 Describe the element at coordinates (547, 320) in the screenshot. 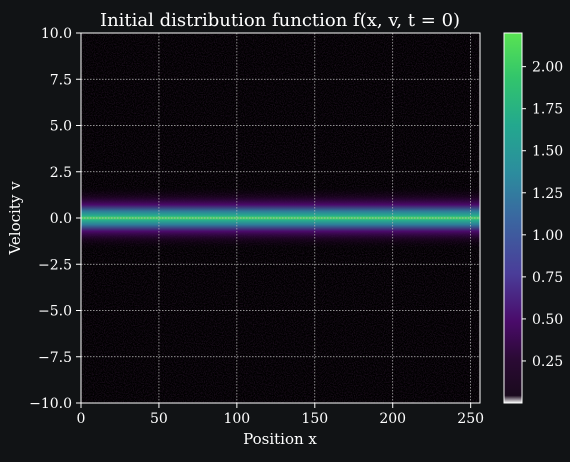

I see `colorbar-tick-label: 0.50` at that location.